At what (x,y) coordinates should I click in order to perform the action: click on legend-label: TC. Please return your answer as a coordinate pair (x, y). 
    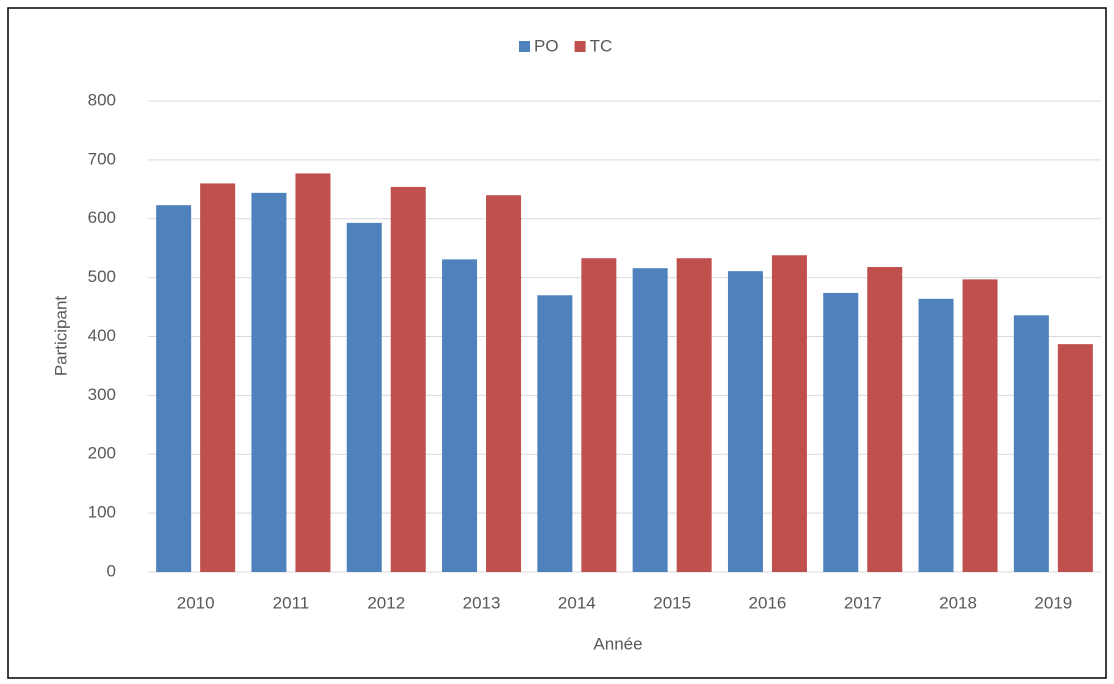
    Looking at the image, I should click on (601, 45).